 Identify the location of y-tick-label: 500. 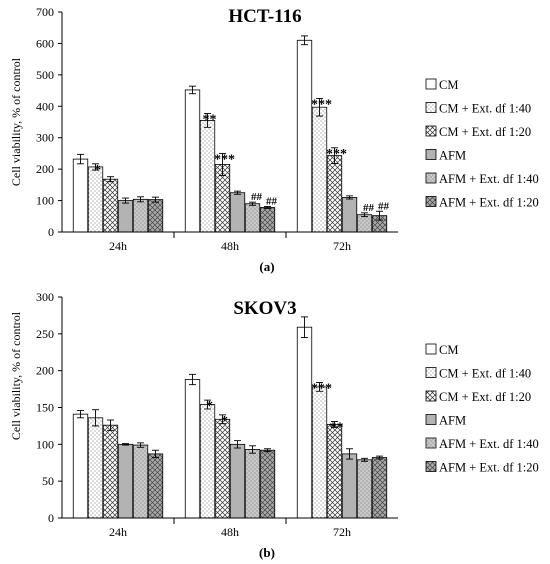
(45, 75).